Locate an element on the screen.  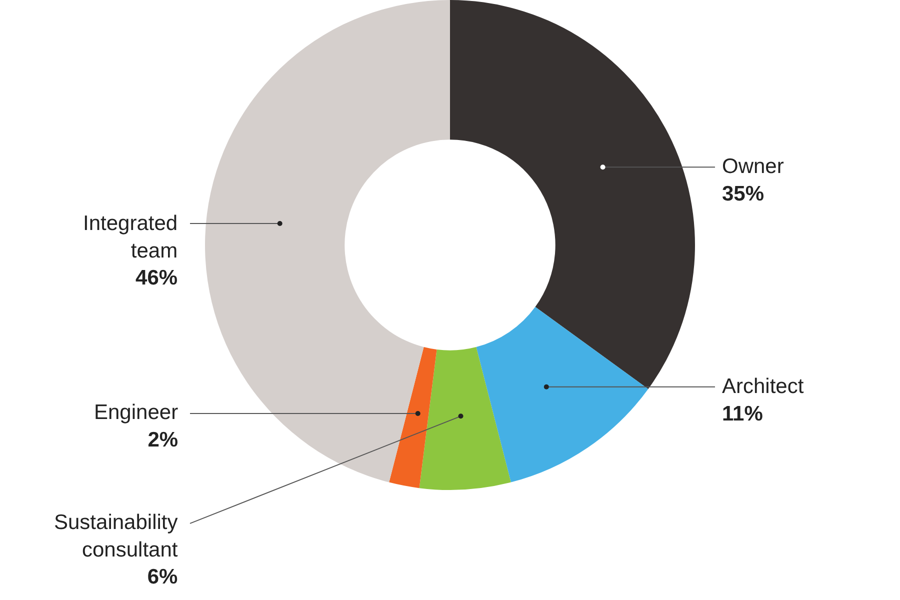
data-label: 11% is located at coordinates (743, 414).